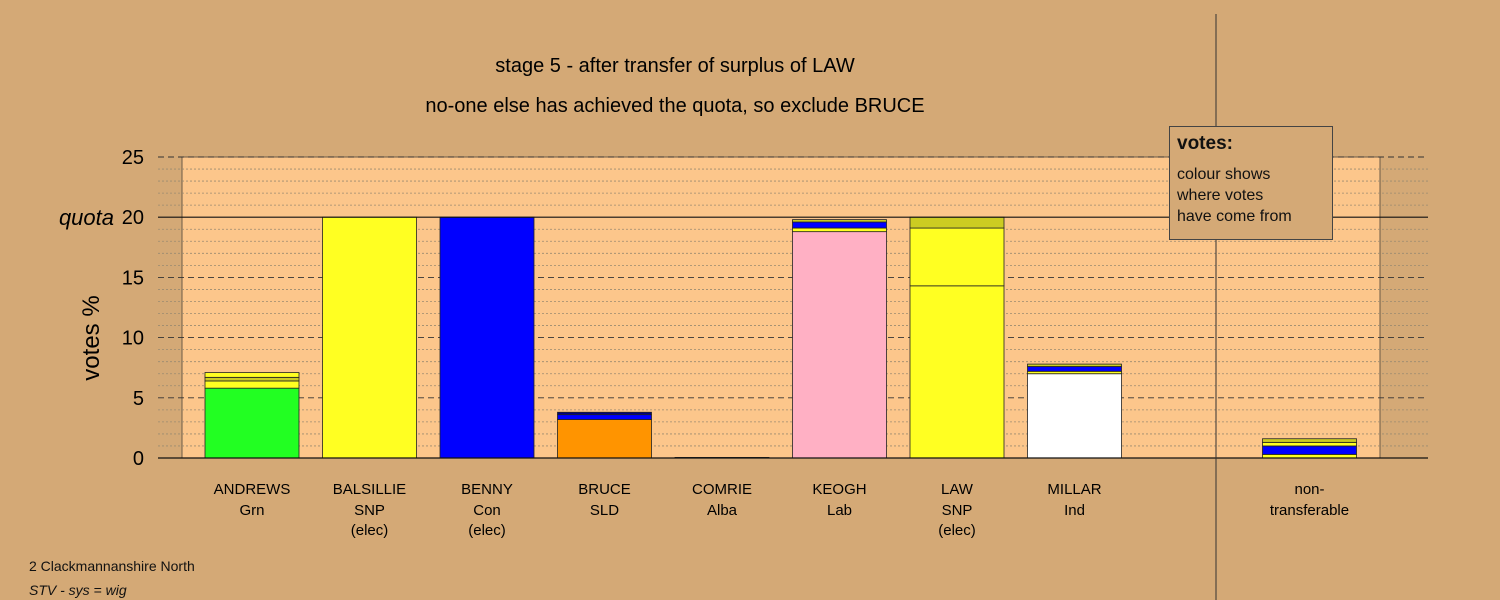 The height and width of the screenshot is (600, 1500). Describe the element at coordinates (1234, 195) in the screenshot. I see `legend-text: colour shows where votes have come from` at that location.